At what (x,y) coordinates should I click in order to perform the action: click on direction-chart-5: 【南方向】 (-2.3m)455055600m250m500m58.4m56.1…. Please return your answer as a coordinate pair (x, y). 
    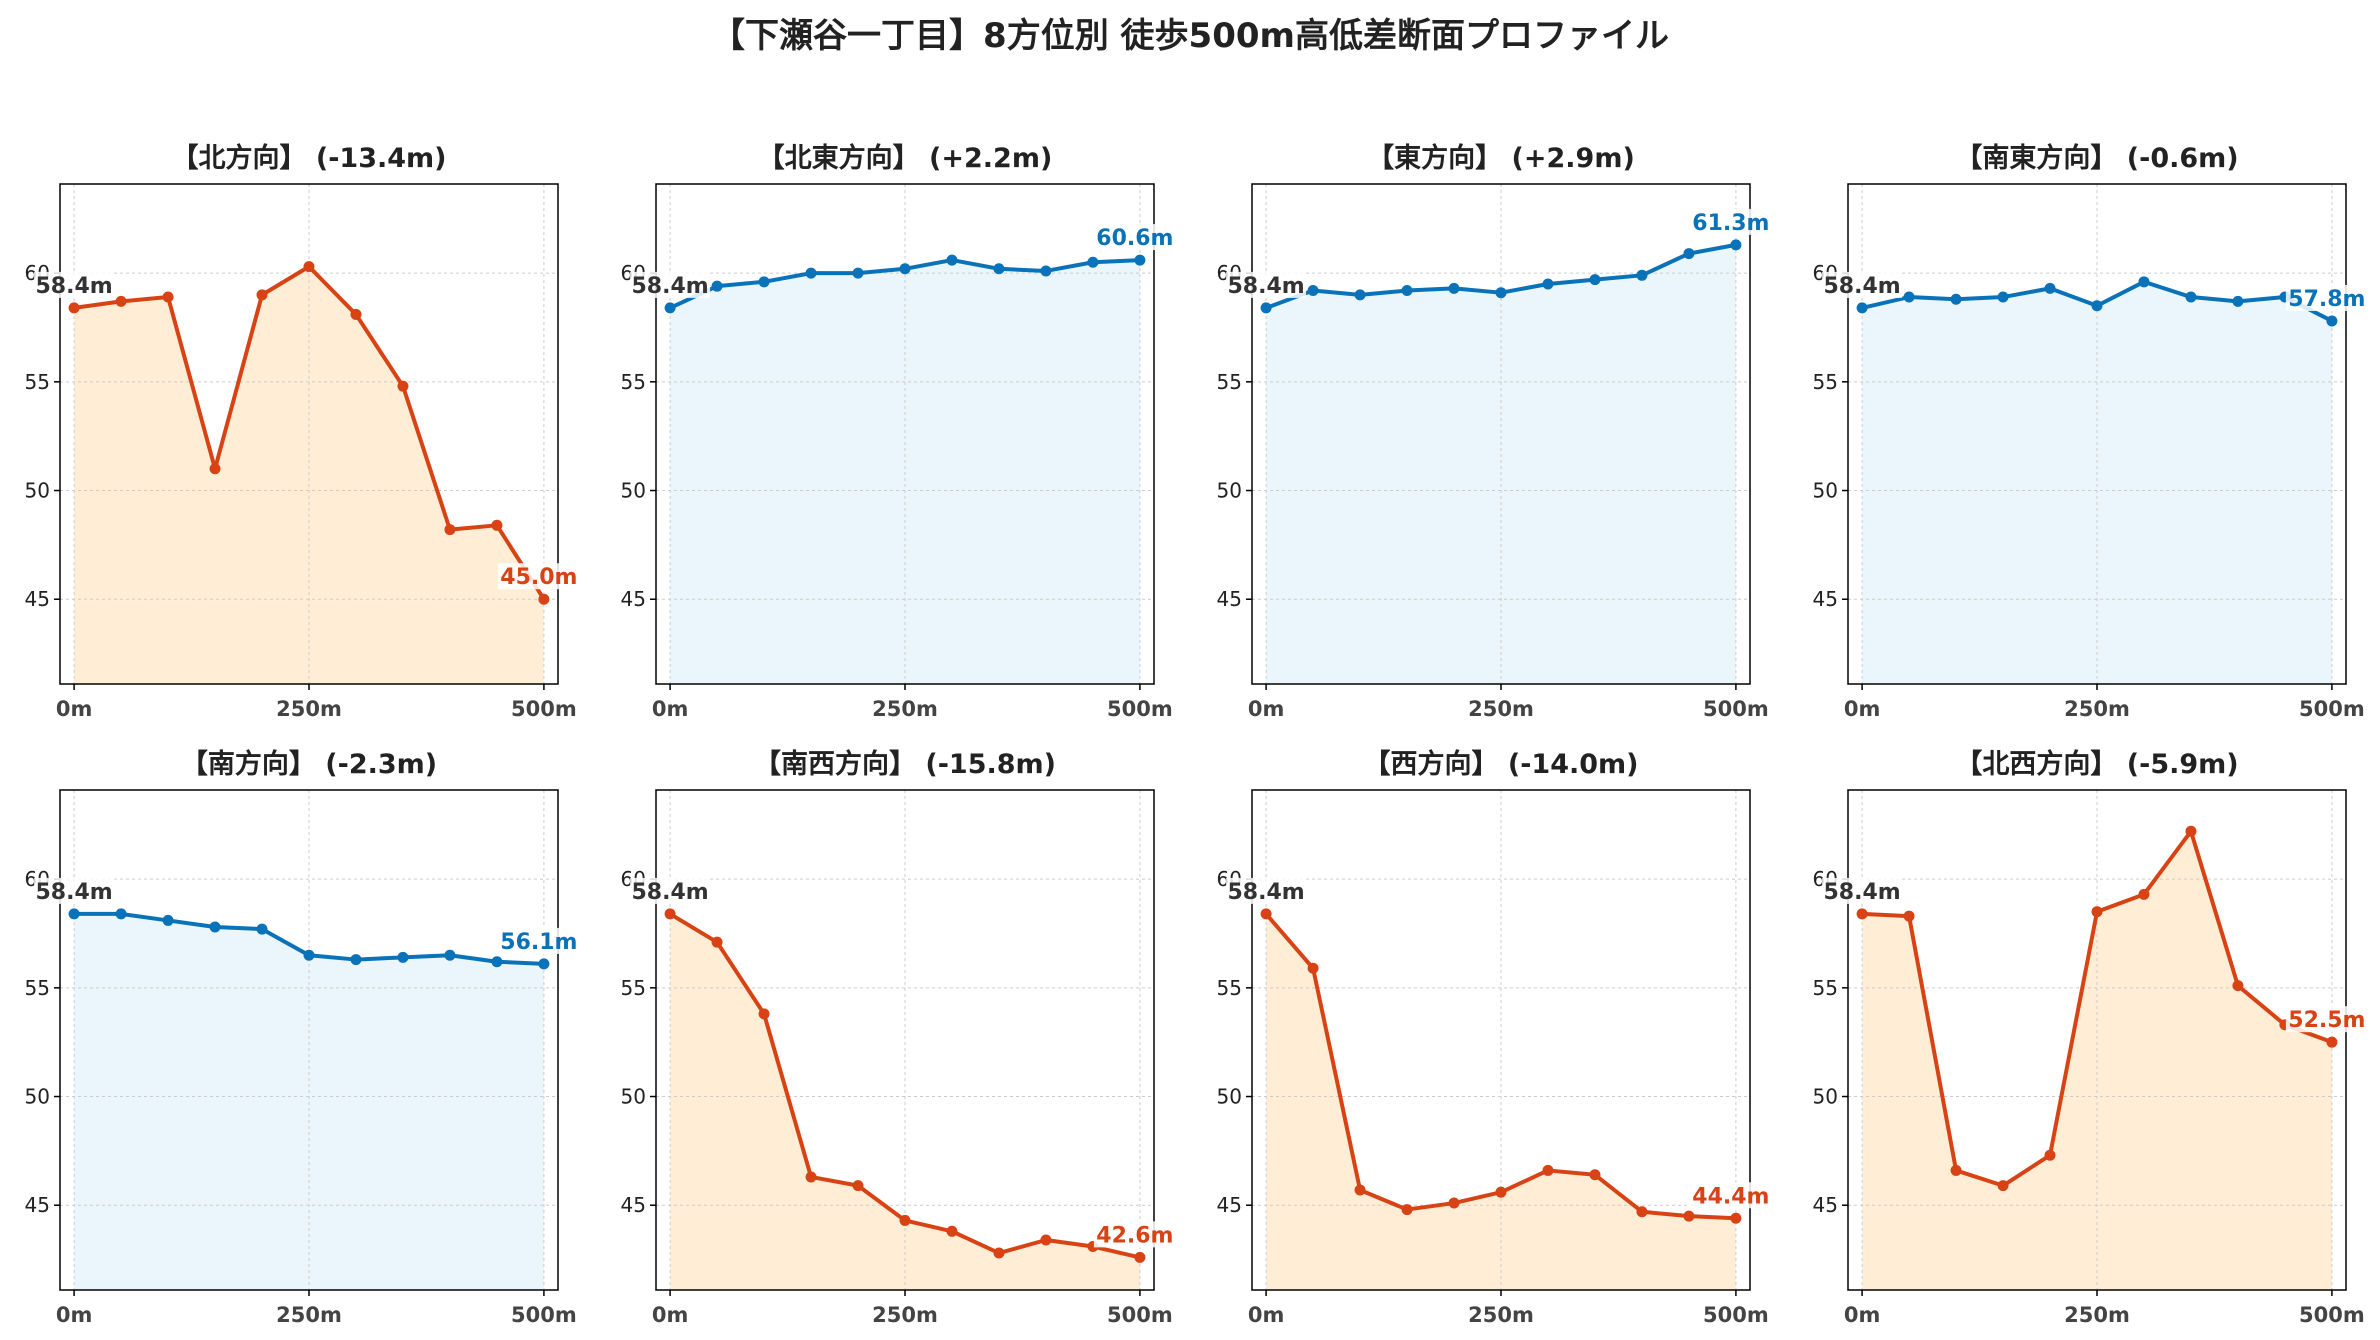
    Looking at the image, I should click on (302, 1037).